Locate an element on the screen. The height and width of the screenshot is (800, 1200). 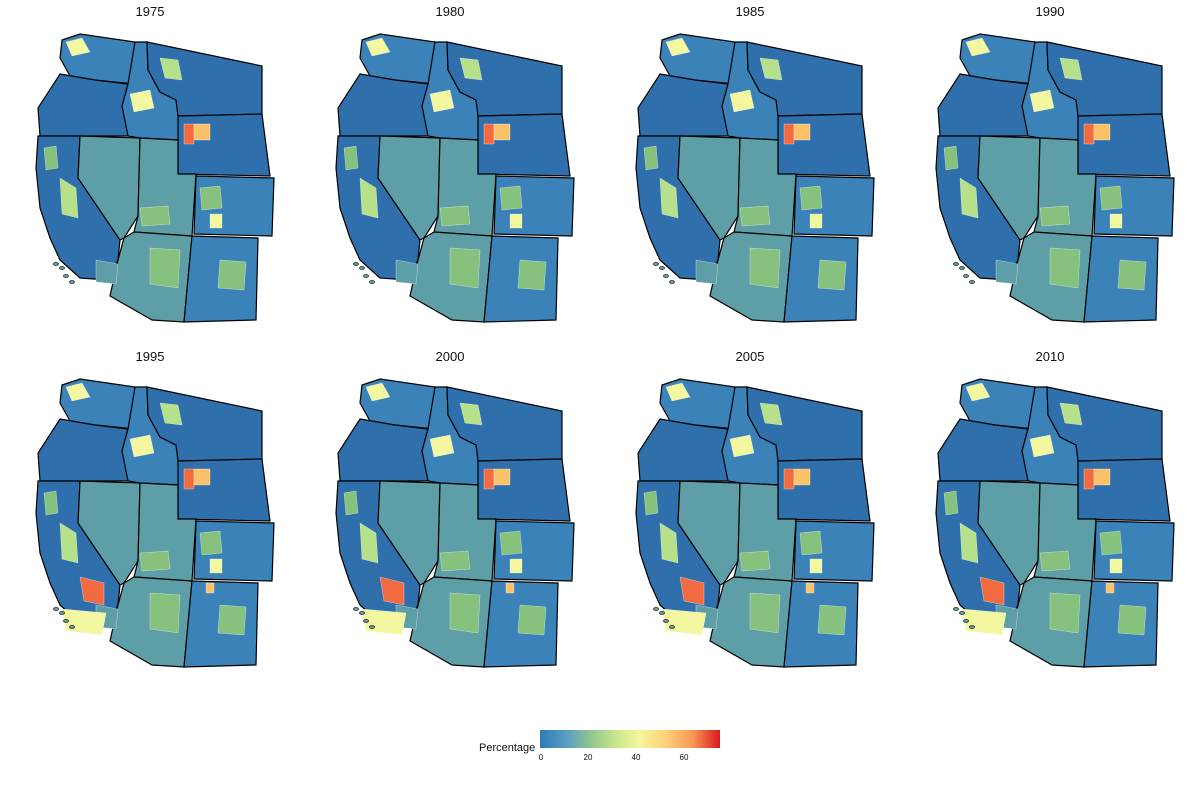
map-panel: 2005 is located at coordinates (750, 517).